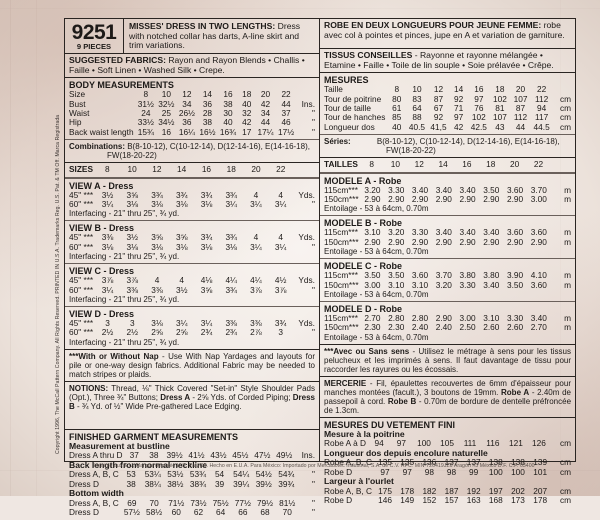  What do you see at coordinates (468, 285) in the screenshot?
I see `cell-value: 3.30` at bounding box center [468, 285].